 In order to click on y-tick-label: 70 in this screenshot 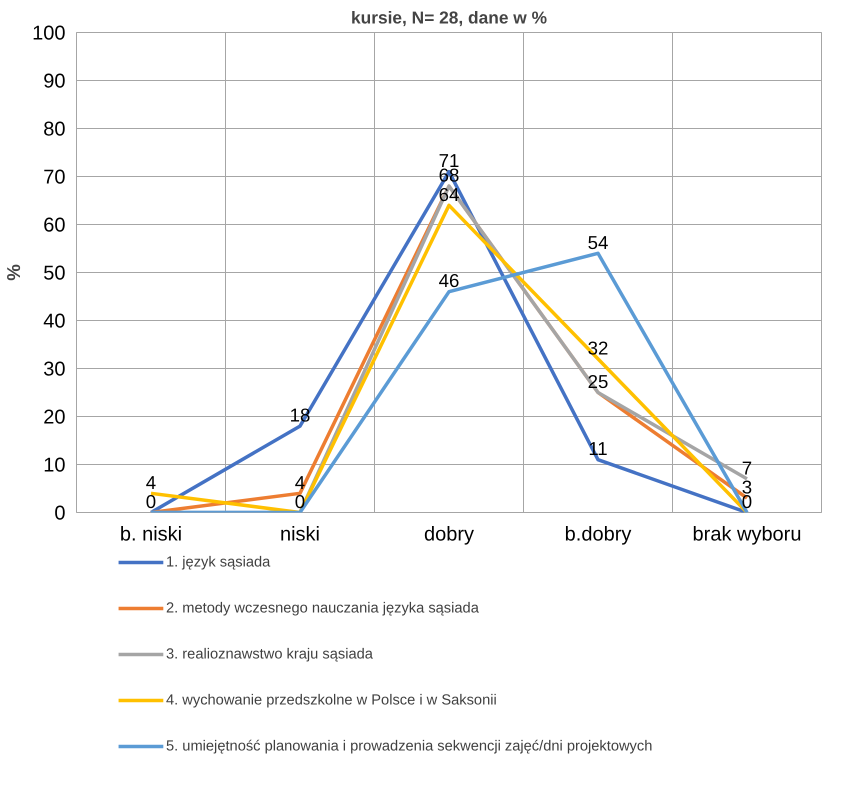, I will do `click(54, 177)`.